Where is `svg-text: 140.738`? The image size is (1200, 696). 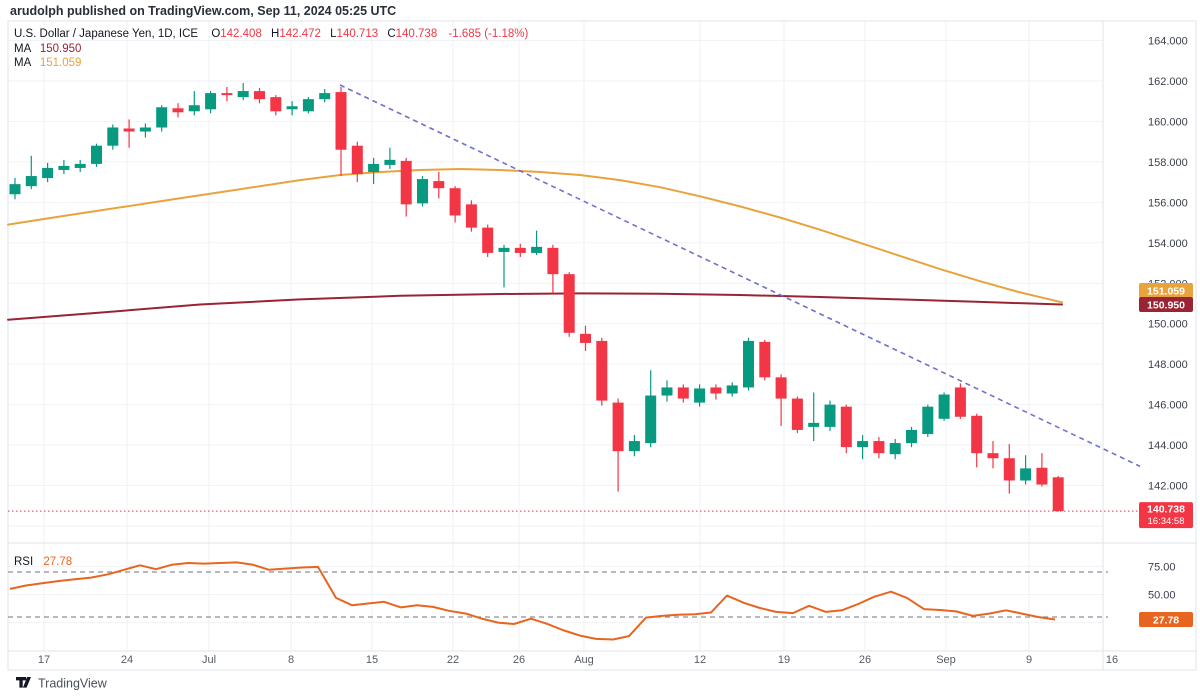 svg-text: 140.738 is located at coordinates (1166, 510).